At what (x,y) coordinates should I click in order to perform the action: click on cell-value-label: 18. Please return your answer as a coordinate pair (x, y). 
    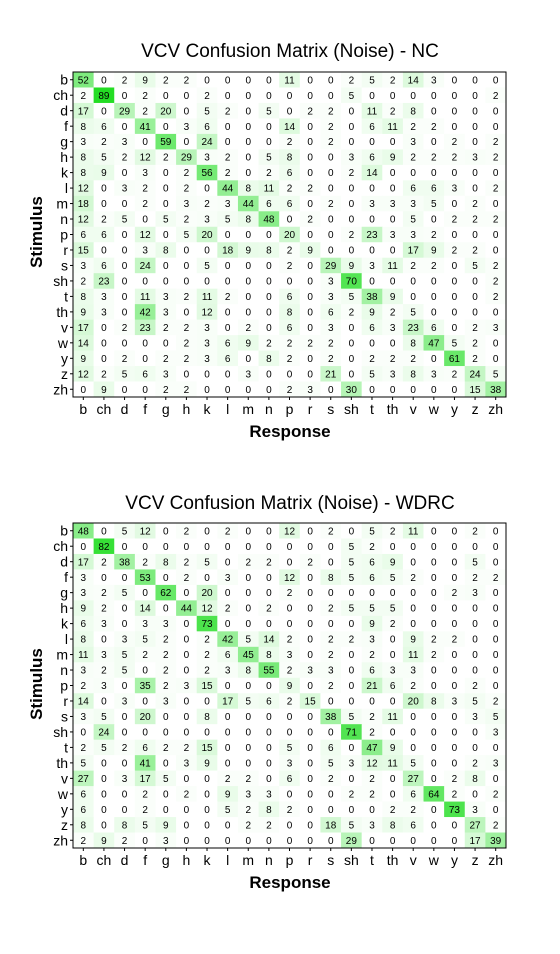
    Looking at the image, I should click on (228, 251).